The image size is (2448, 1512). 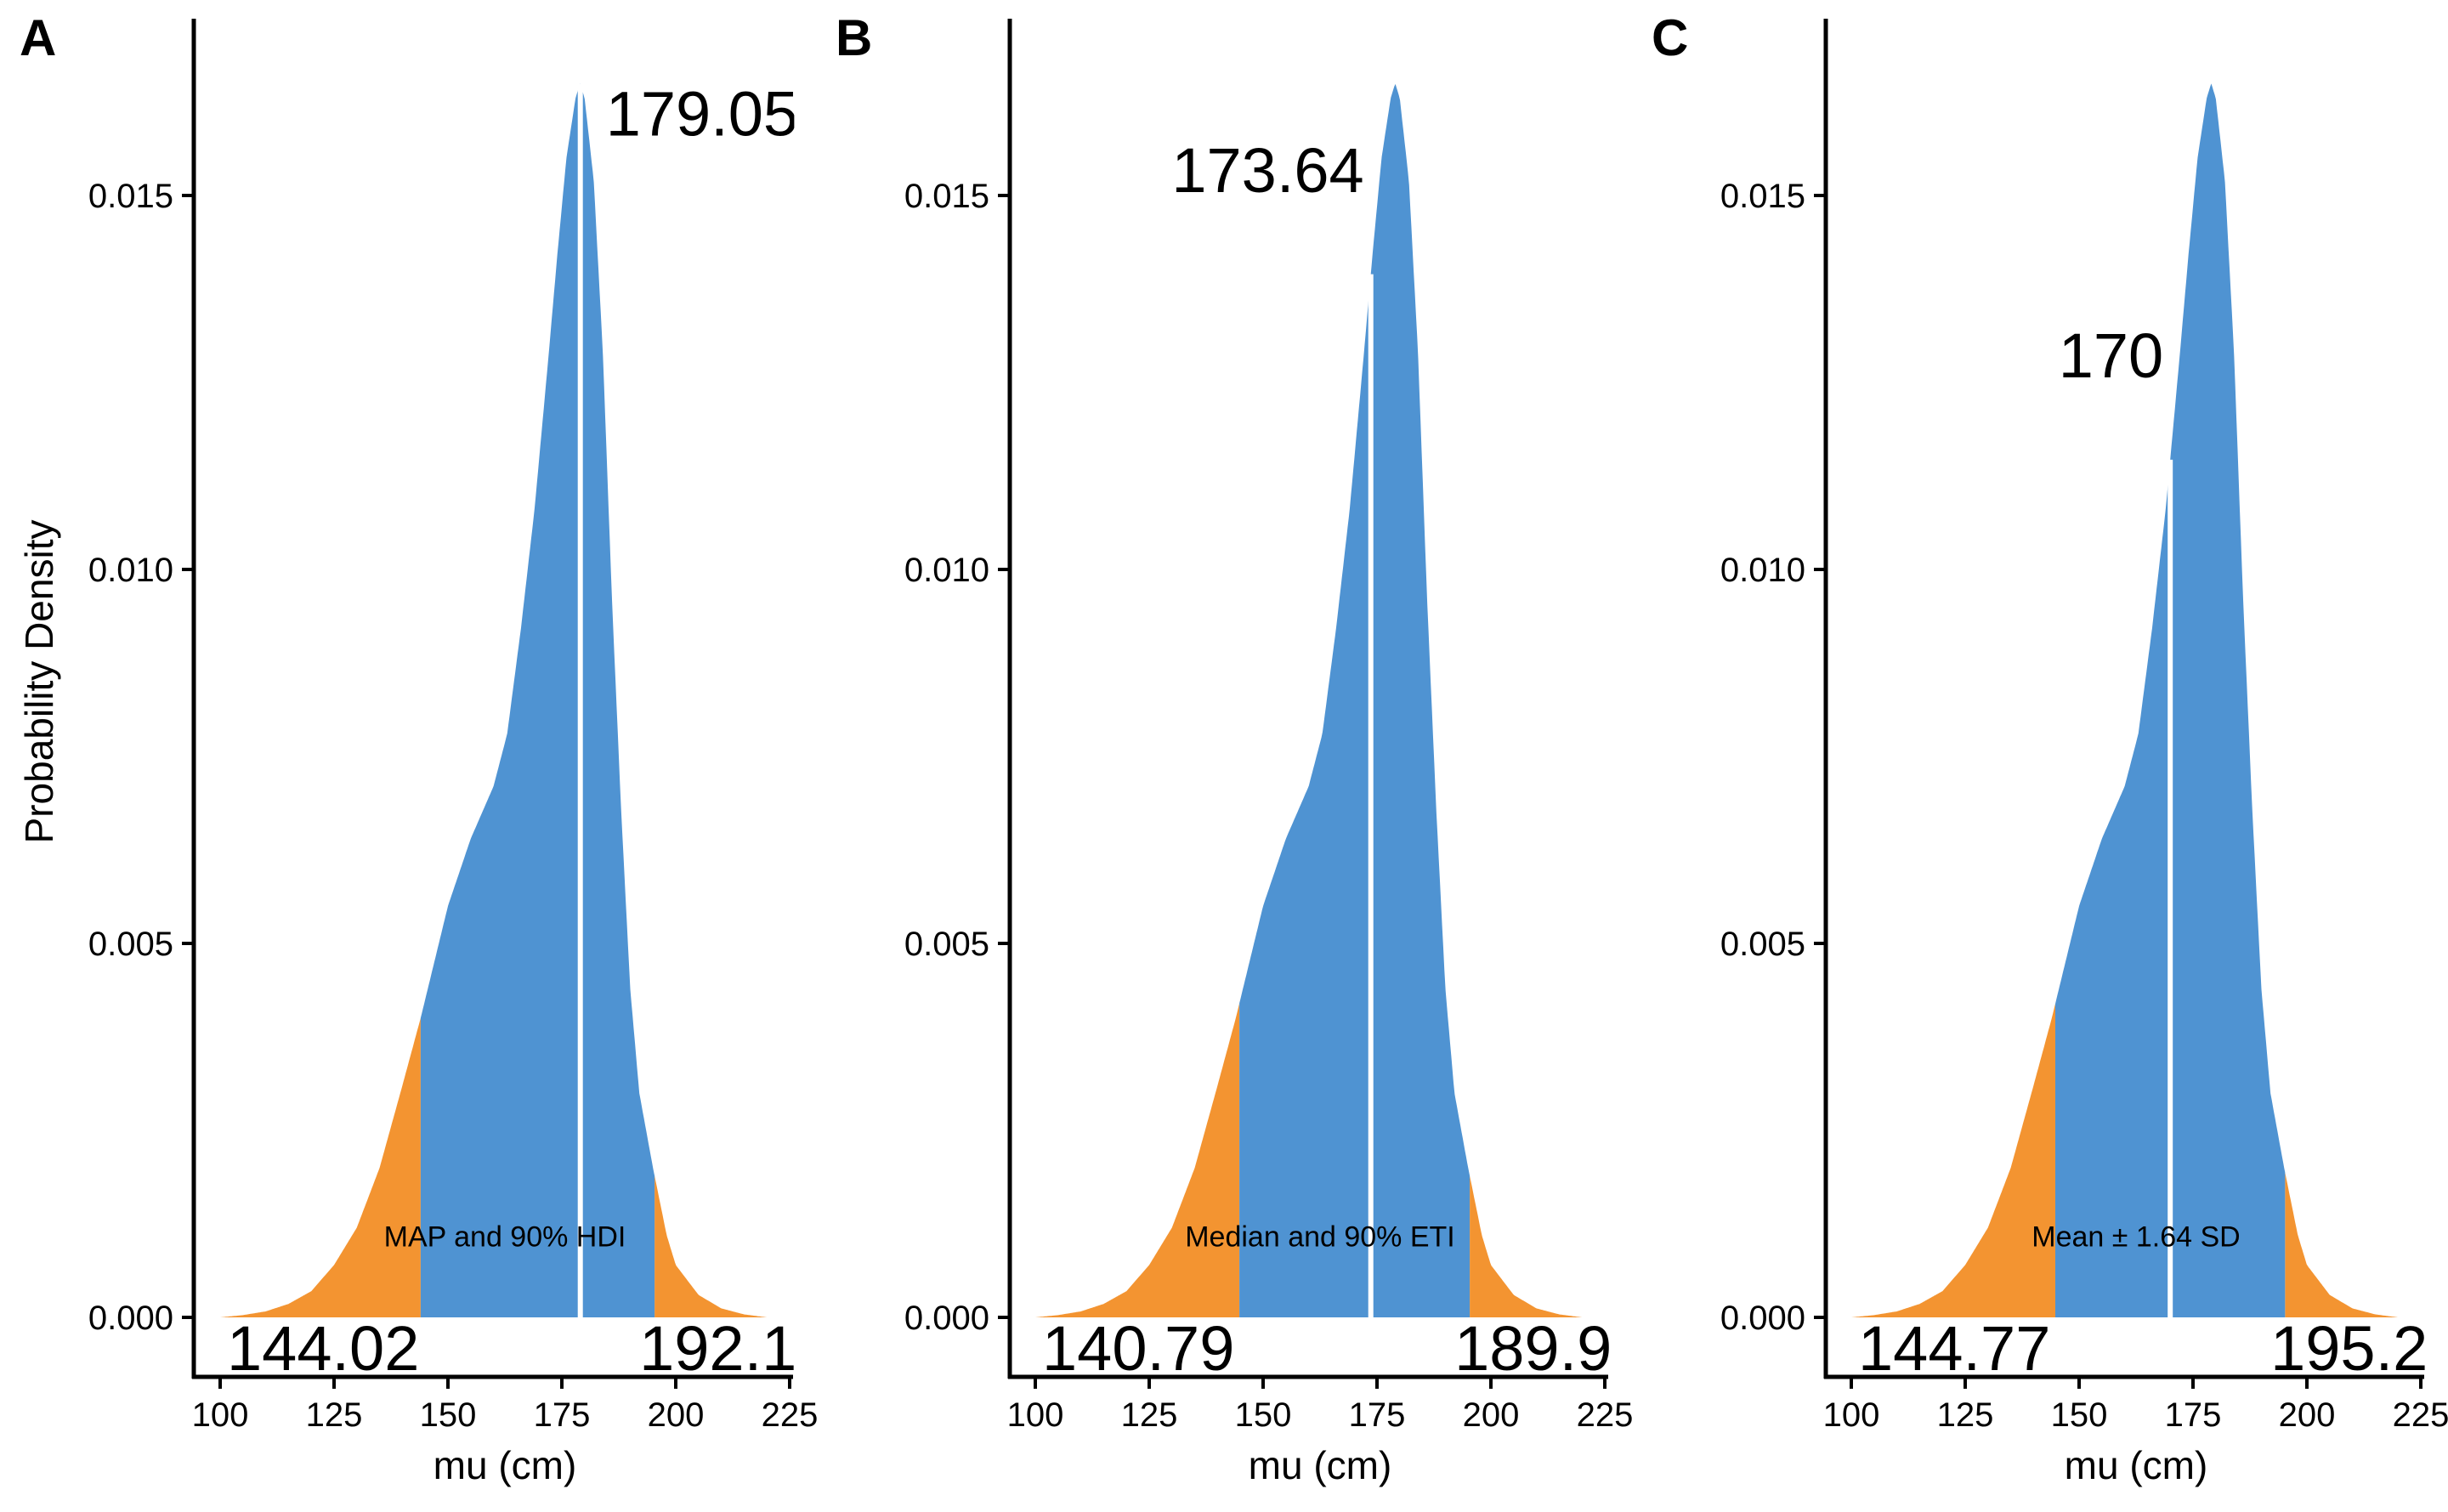 What do you see at coordinates (38, 37) in the screenshot?
I see `panel-label: A` at bounding box center [38, 37].